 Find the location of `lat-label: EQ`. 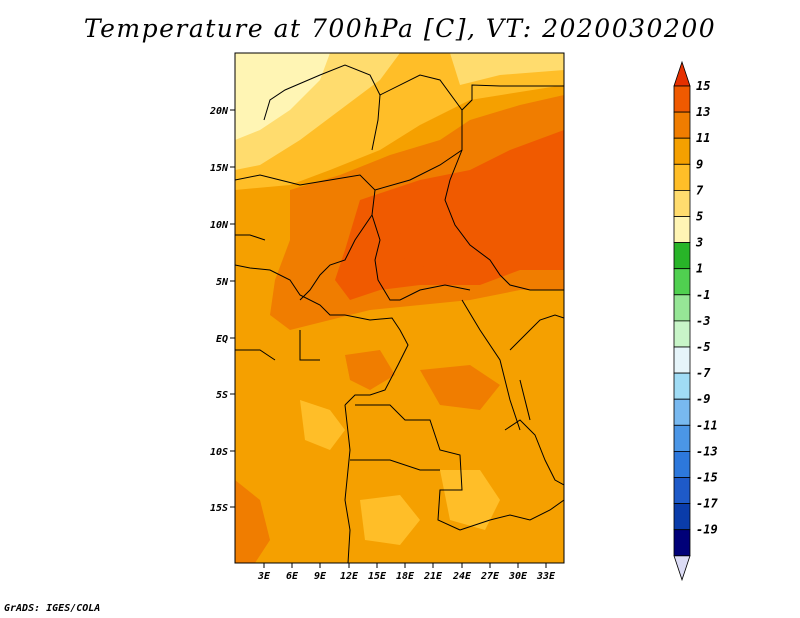

lat-label: EQ is located at coordinates (222, 339).